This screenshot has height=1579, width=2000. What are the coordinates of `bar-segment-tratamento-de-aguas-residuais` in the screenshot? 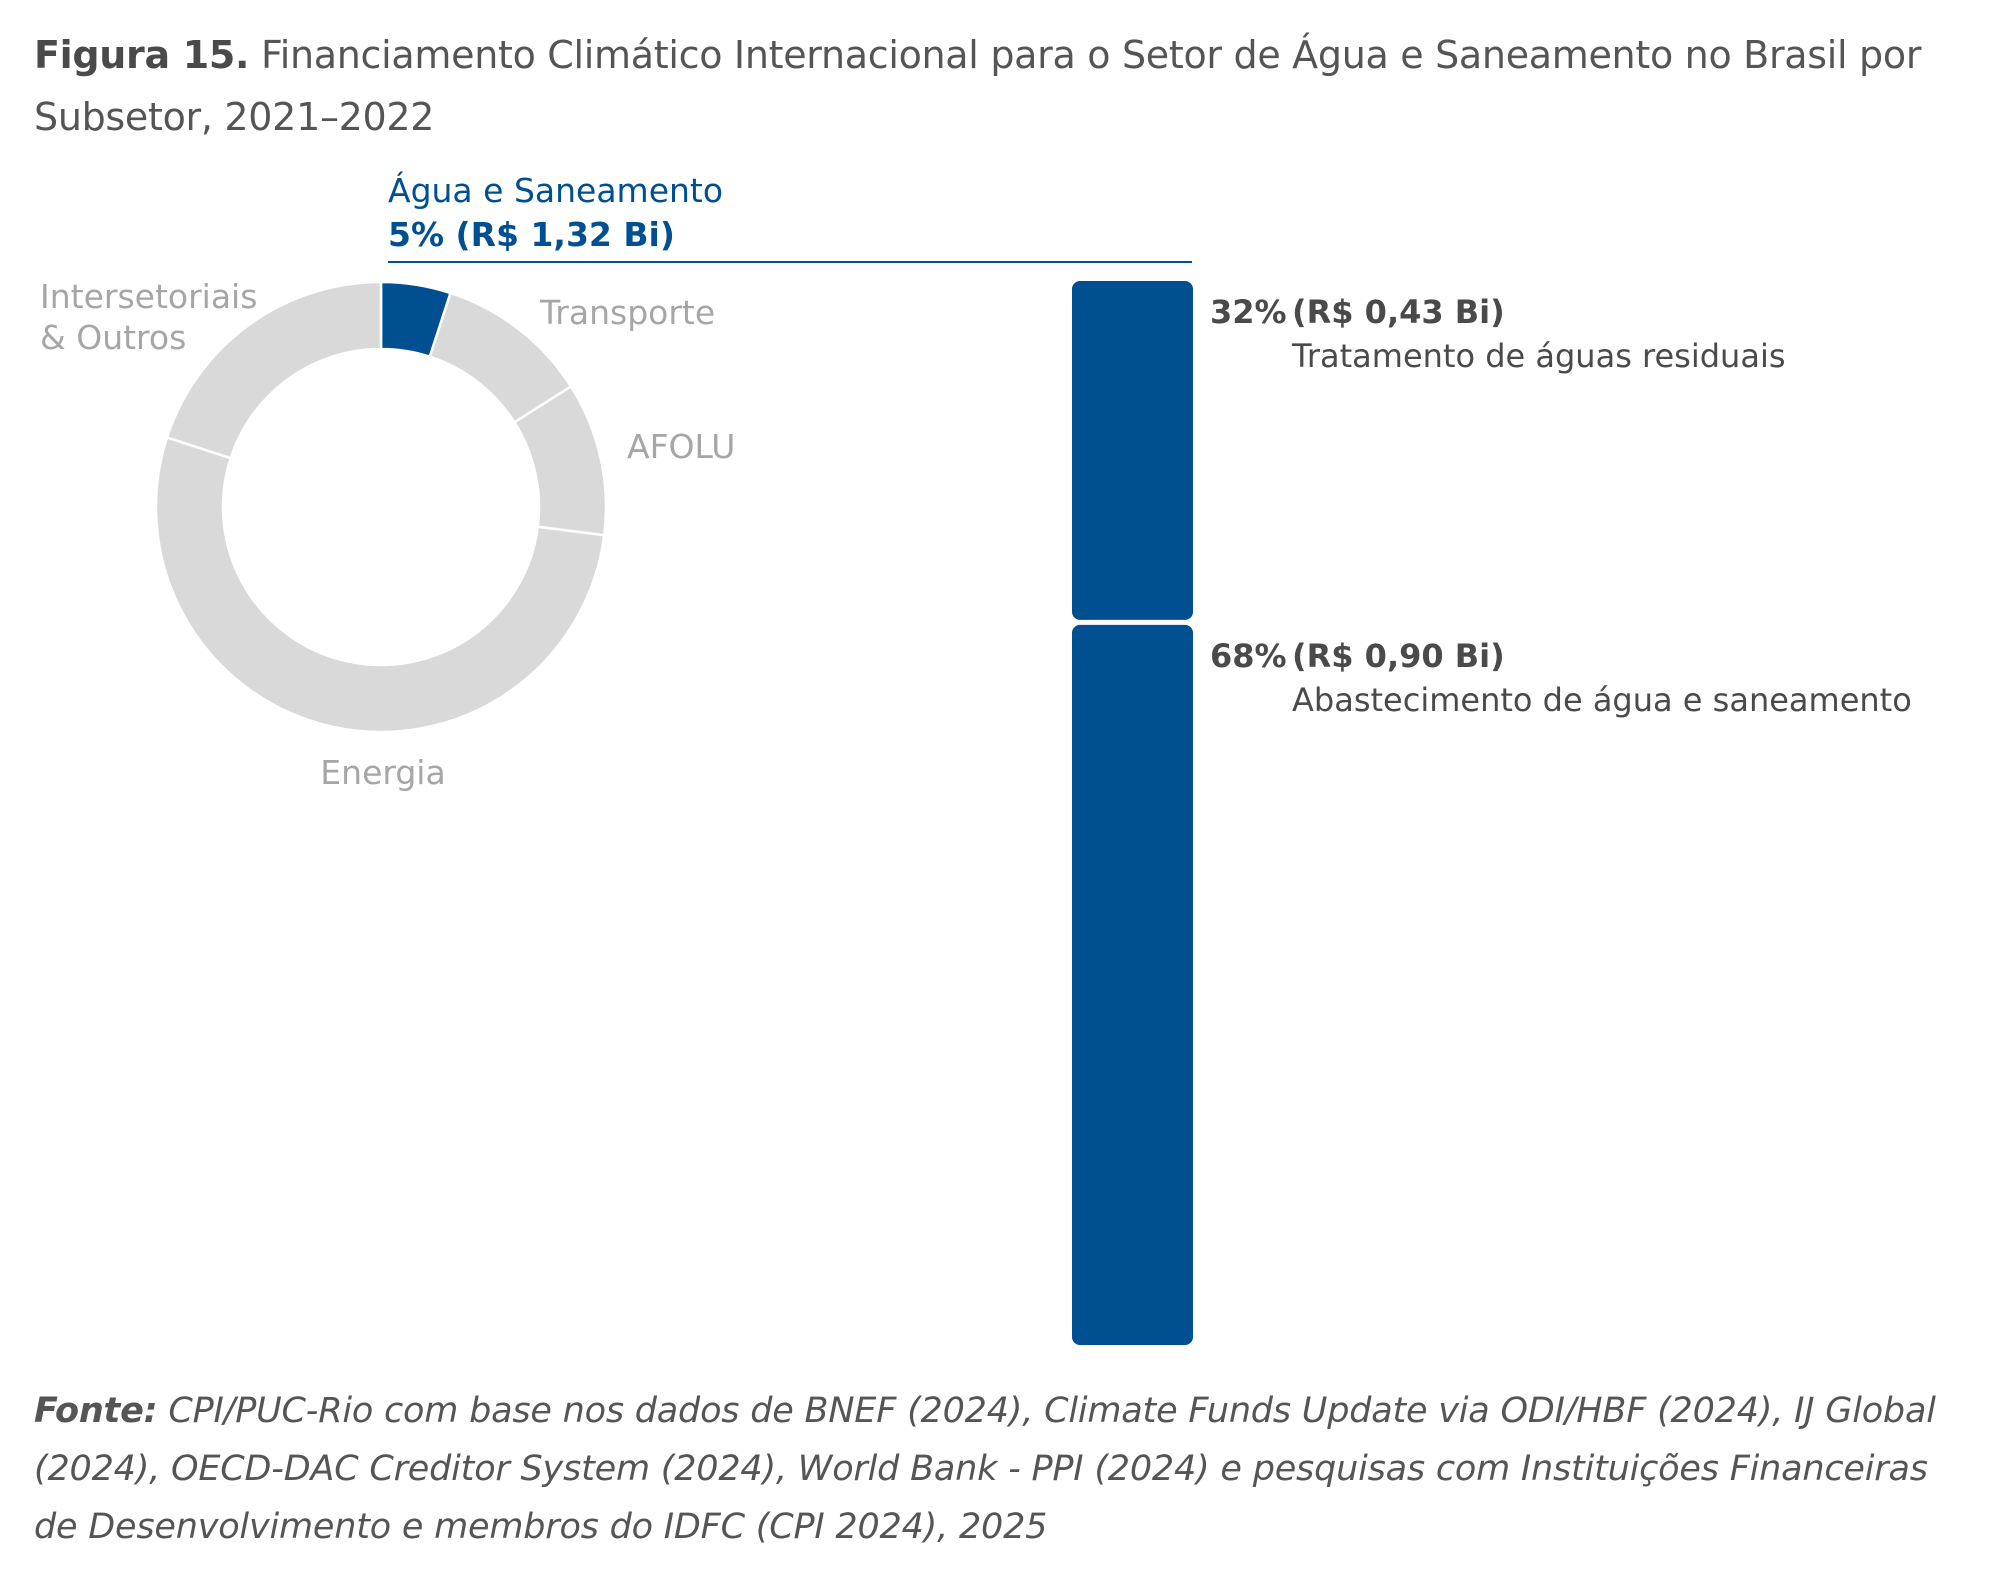 It's located at (1132, 450).